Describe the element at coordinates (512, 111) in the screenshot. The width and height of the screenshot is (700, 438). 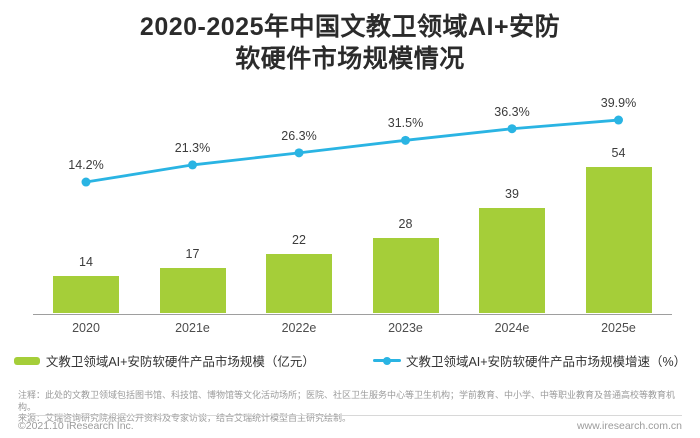
I see `growth-value-label: 36.3%` at that location.